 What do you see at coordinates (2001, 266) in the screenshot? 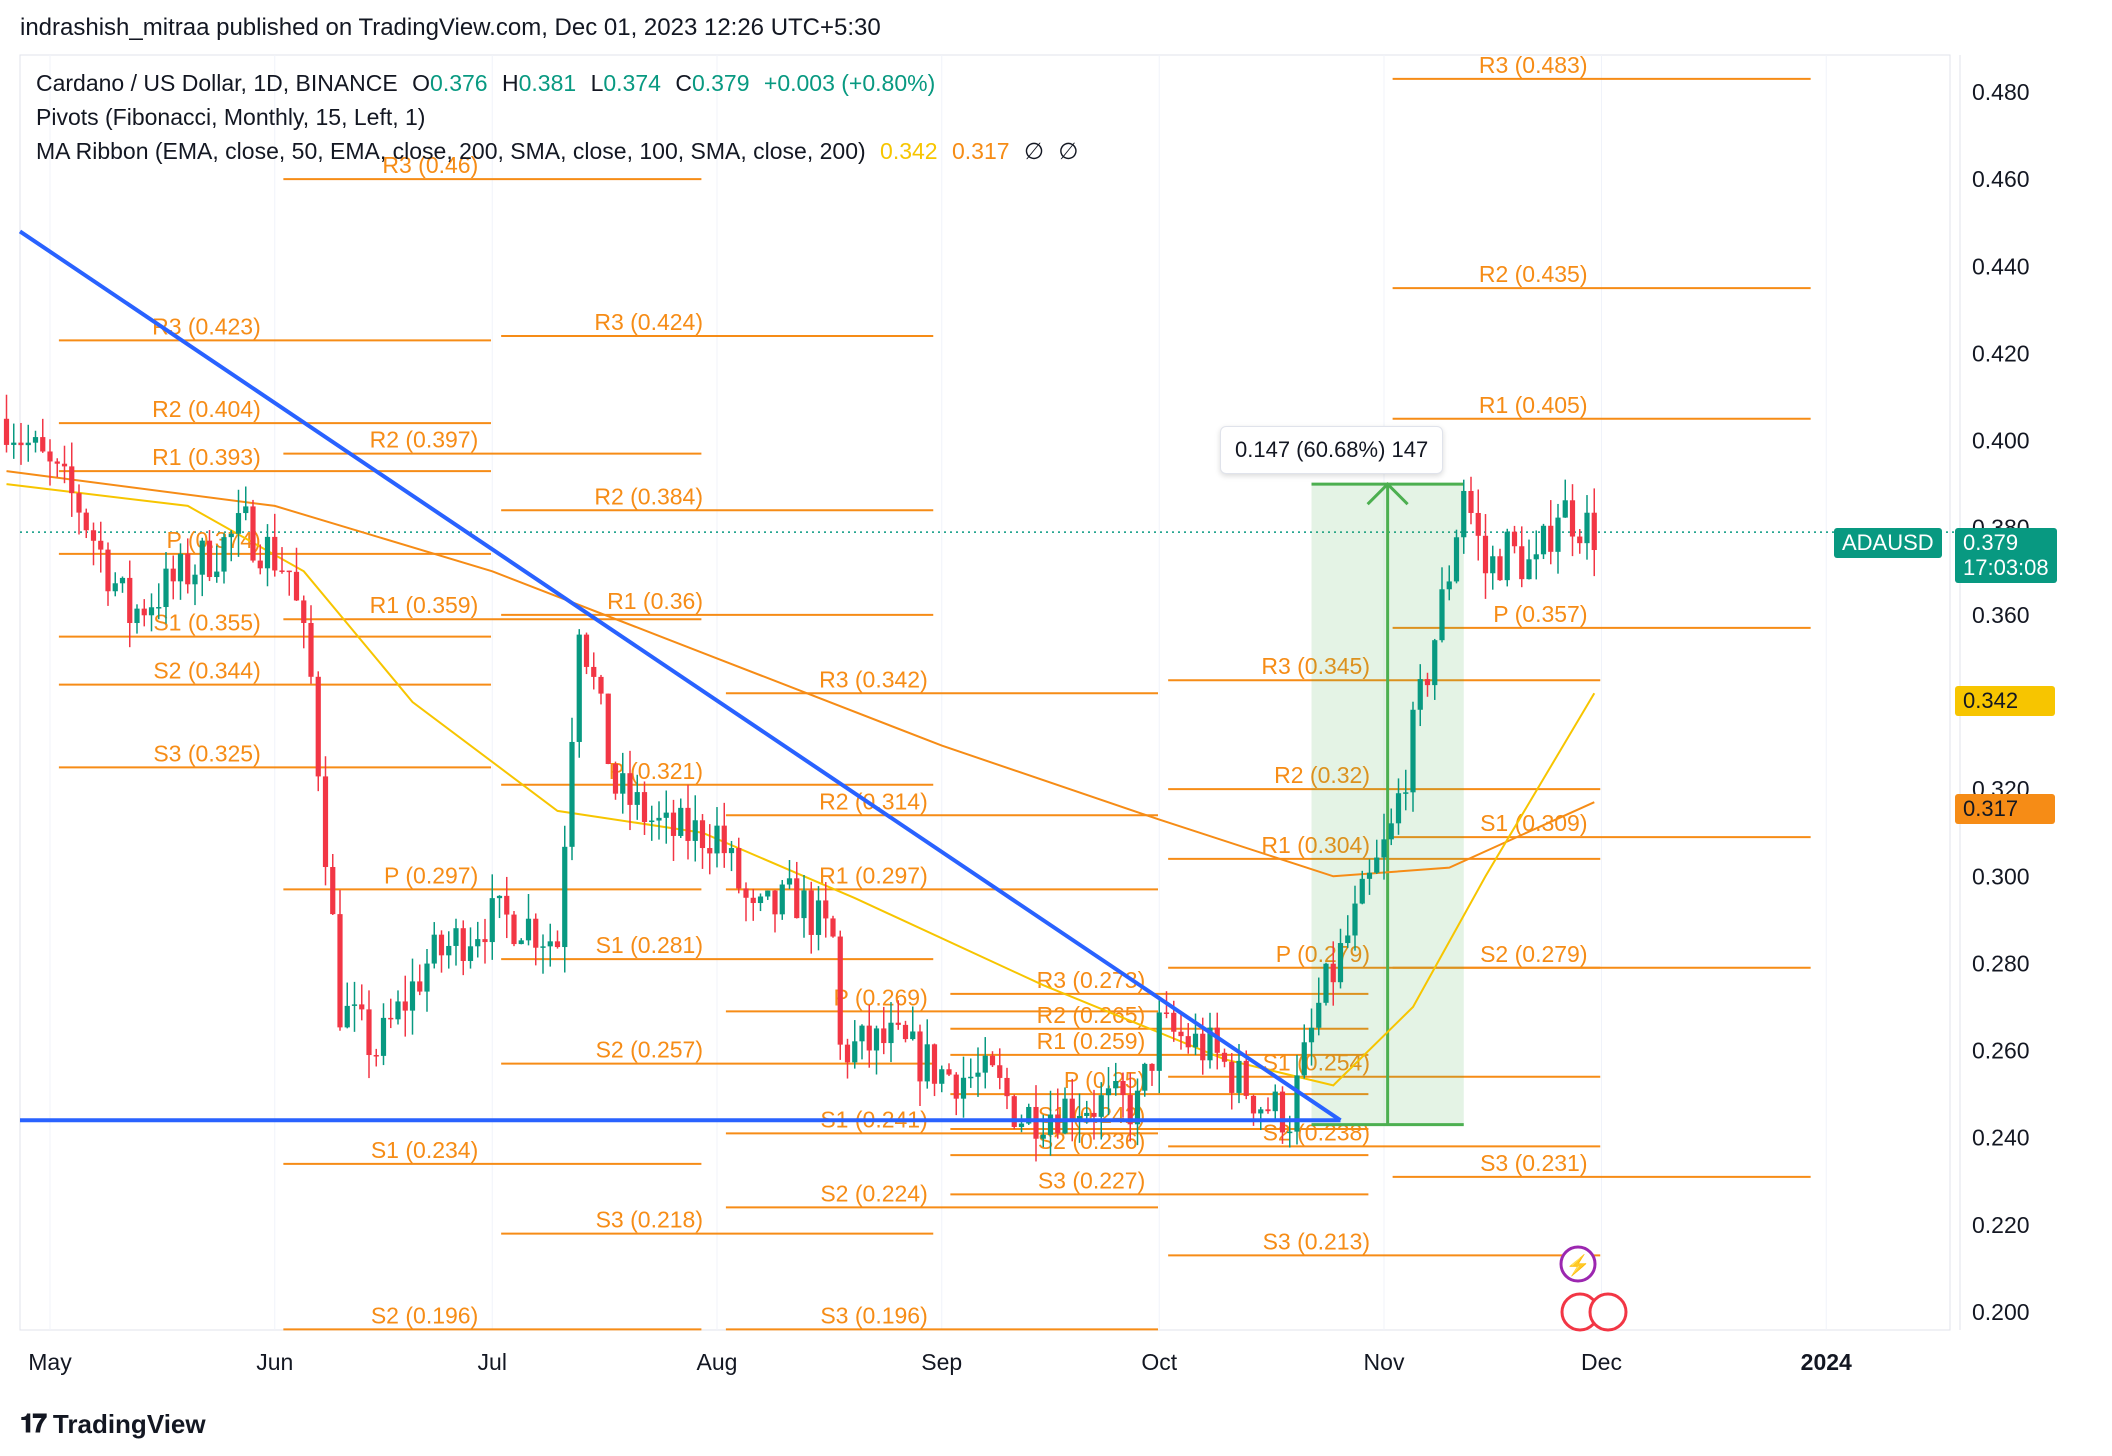
I see `y-tick-label: 0.440` at bounding box center [2001, 266].